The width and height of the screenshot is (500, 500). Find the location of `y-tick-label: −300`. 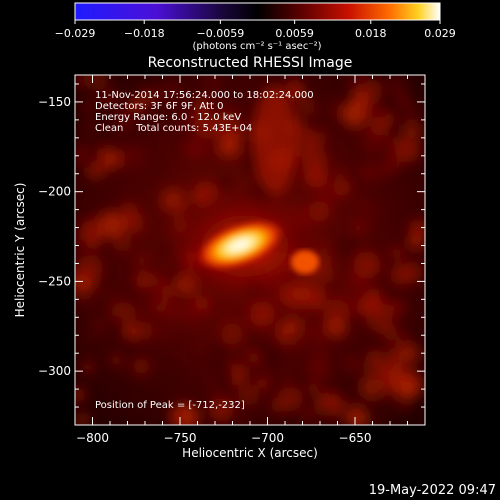

y-tick-label: −300 is located at coordinates (54, 371).